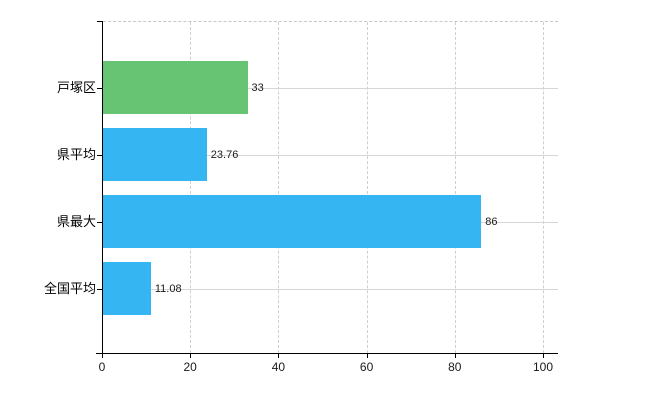 The image size is (650, 400). I want to click on value-label: 33, so click(257, 88).